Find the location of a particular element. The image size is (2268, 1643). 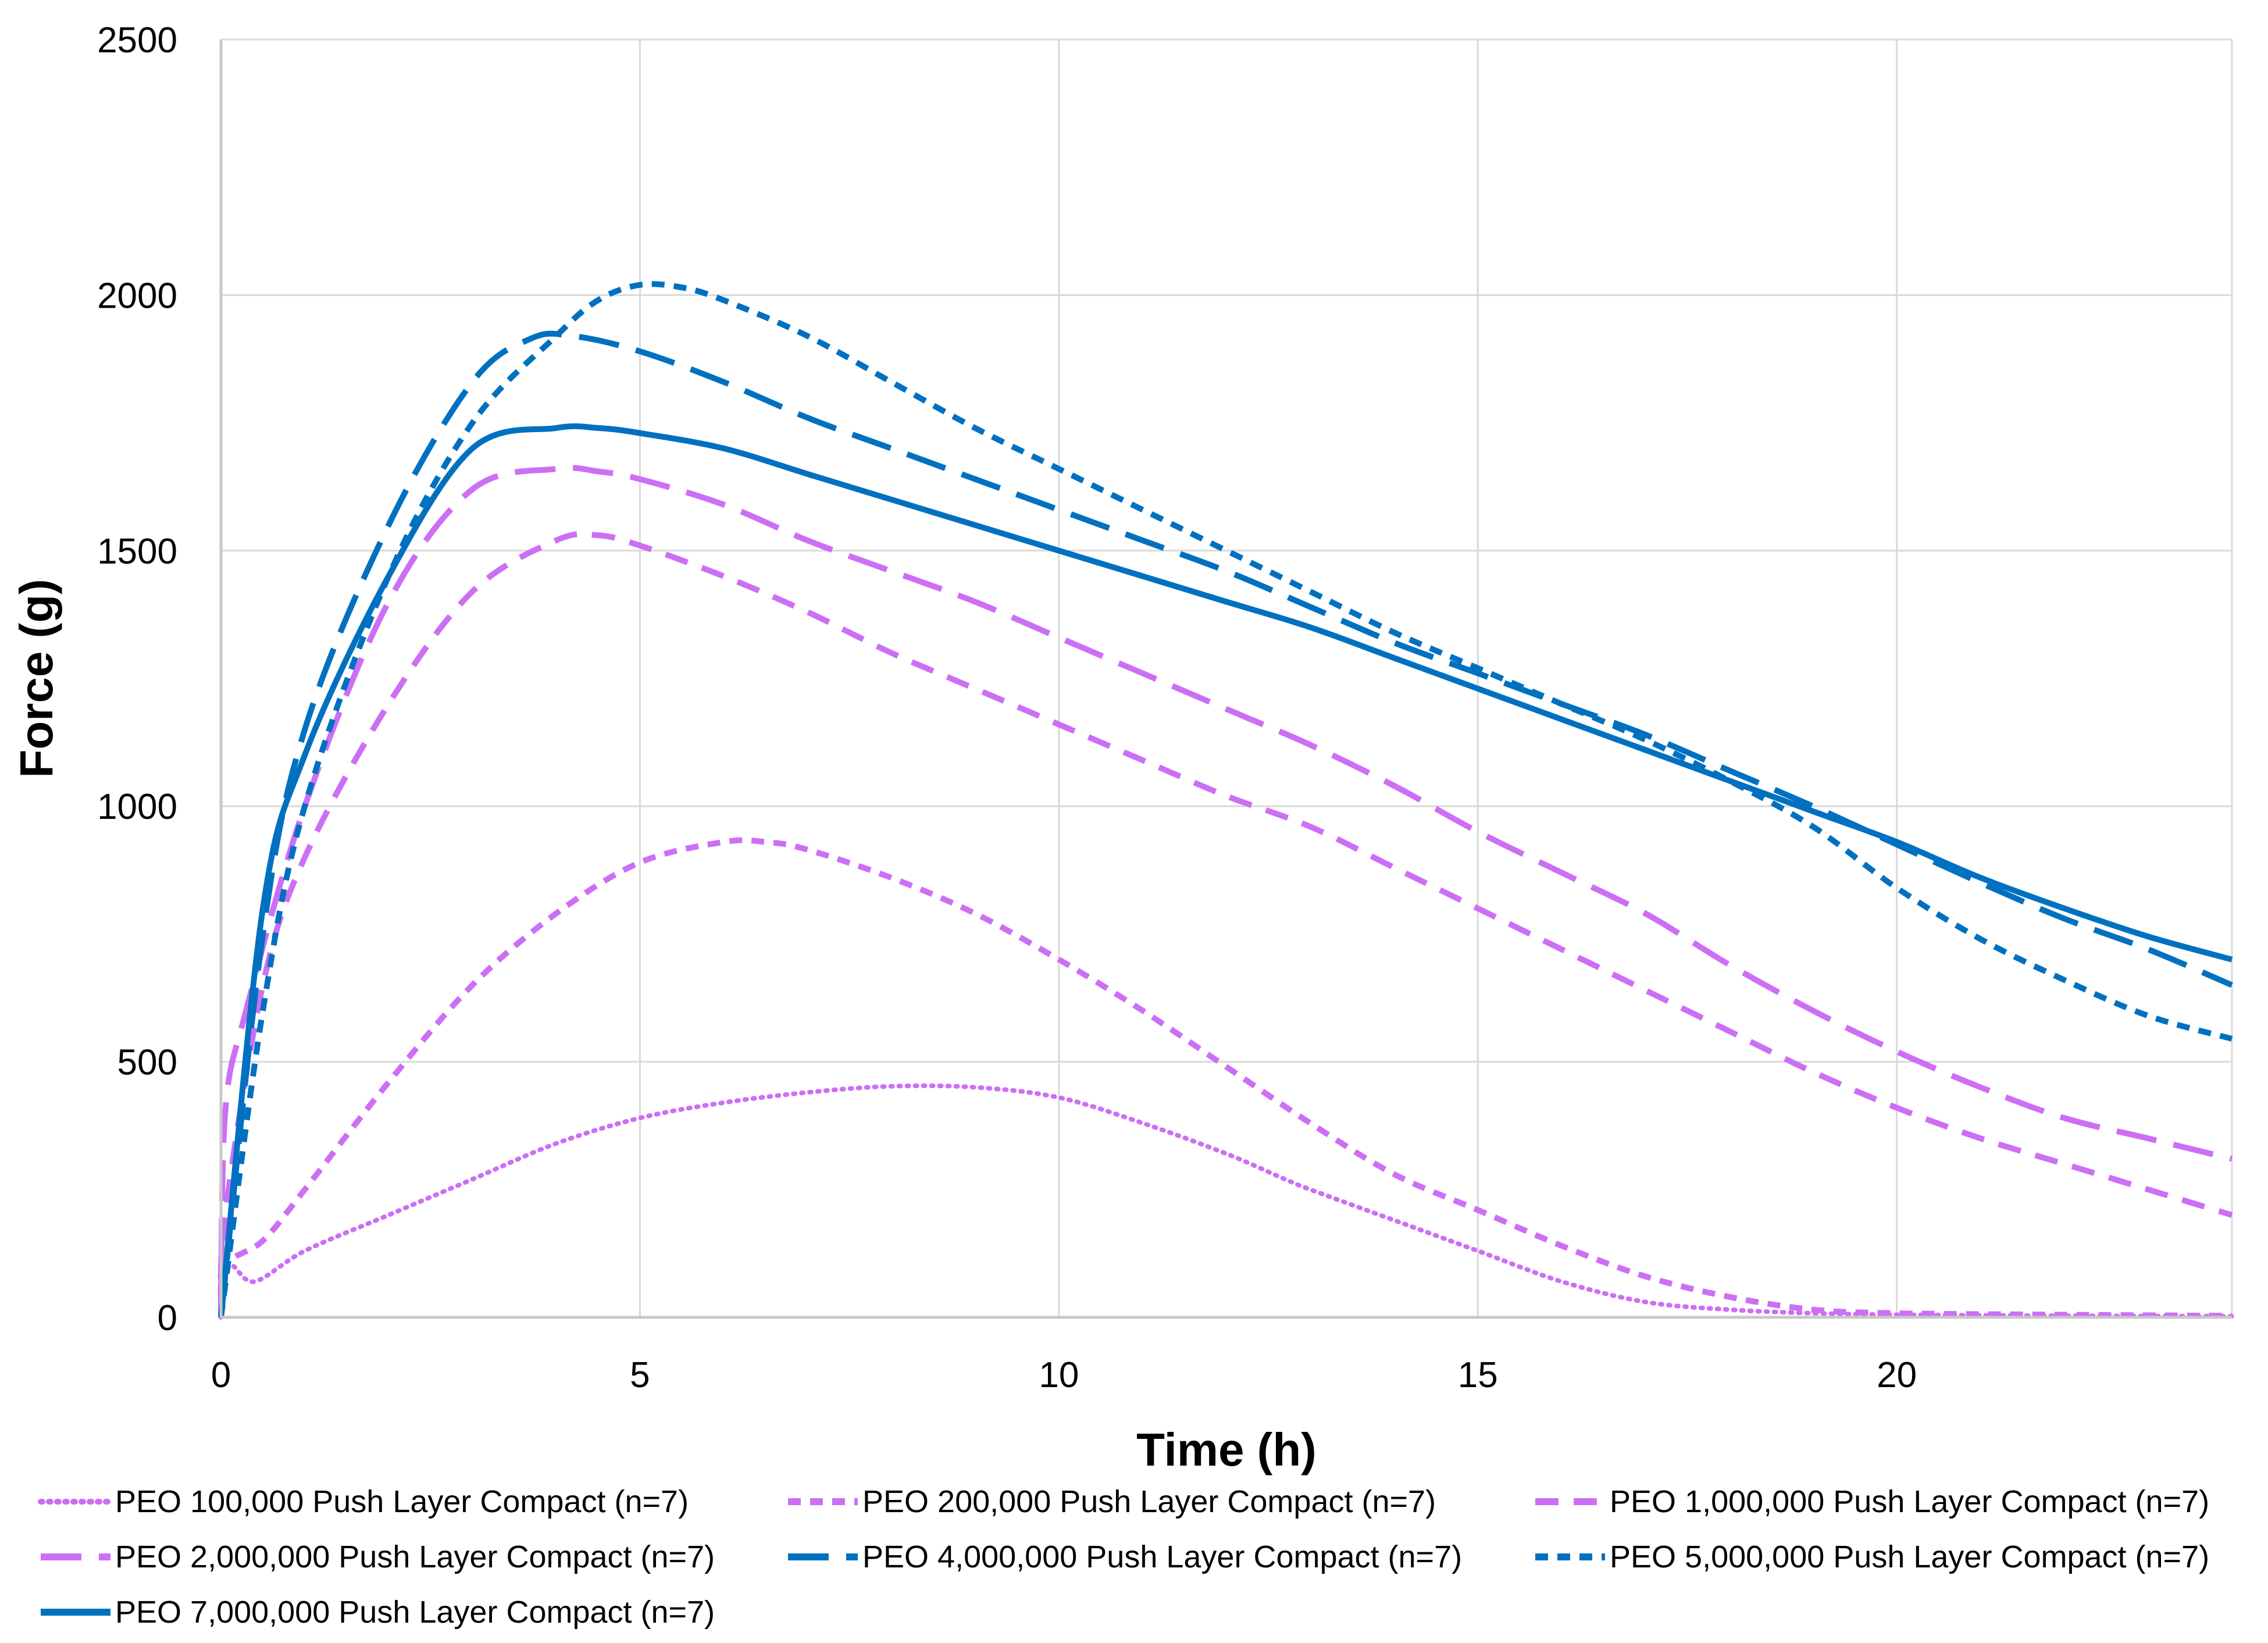

legend-item: PEO 1,000,000 Push Layer Compact (n=7) is located at coordinates (1872, 1501).